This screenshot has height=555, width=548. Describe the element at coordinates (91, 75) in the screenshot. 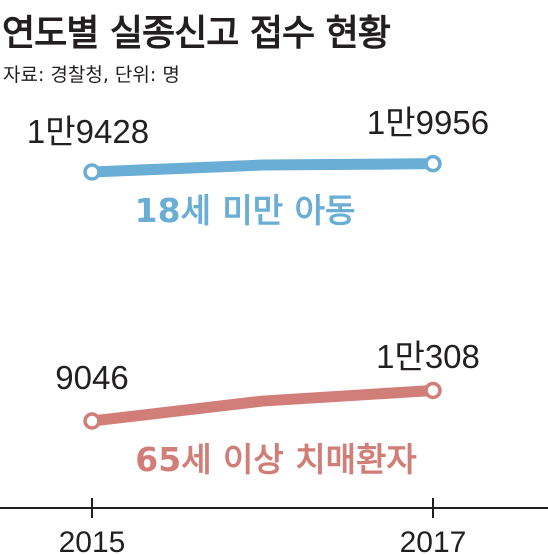

I see `chart-source-note: 자료: 경찰청, 단위: 명` at that location.